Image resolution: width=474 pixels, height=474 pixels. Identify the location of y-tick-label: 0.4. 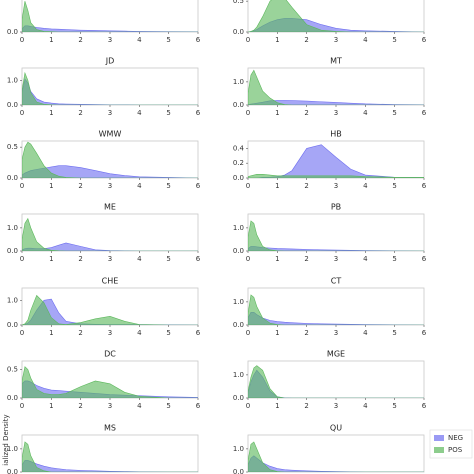
(239, 148).